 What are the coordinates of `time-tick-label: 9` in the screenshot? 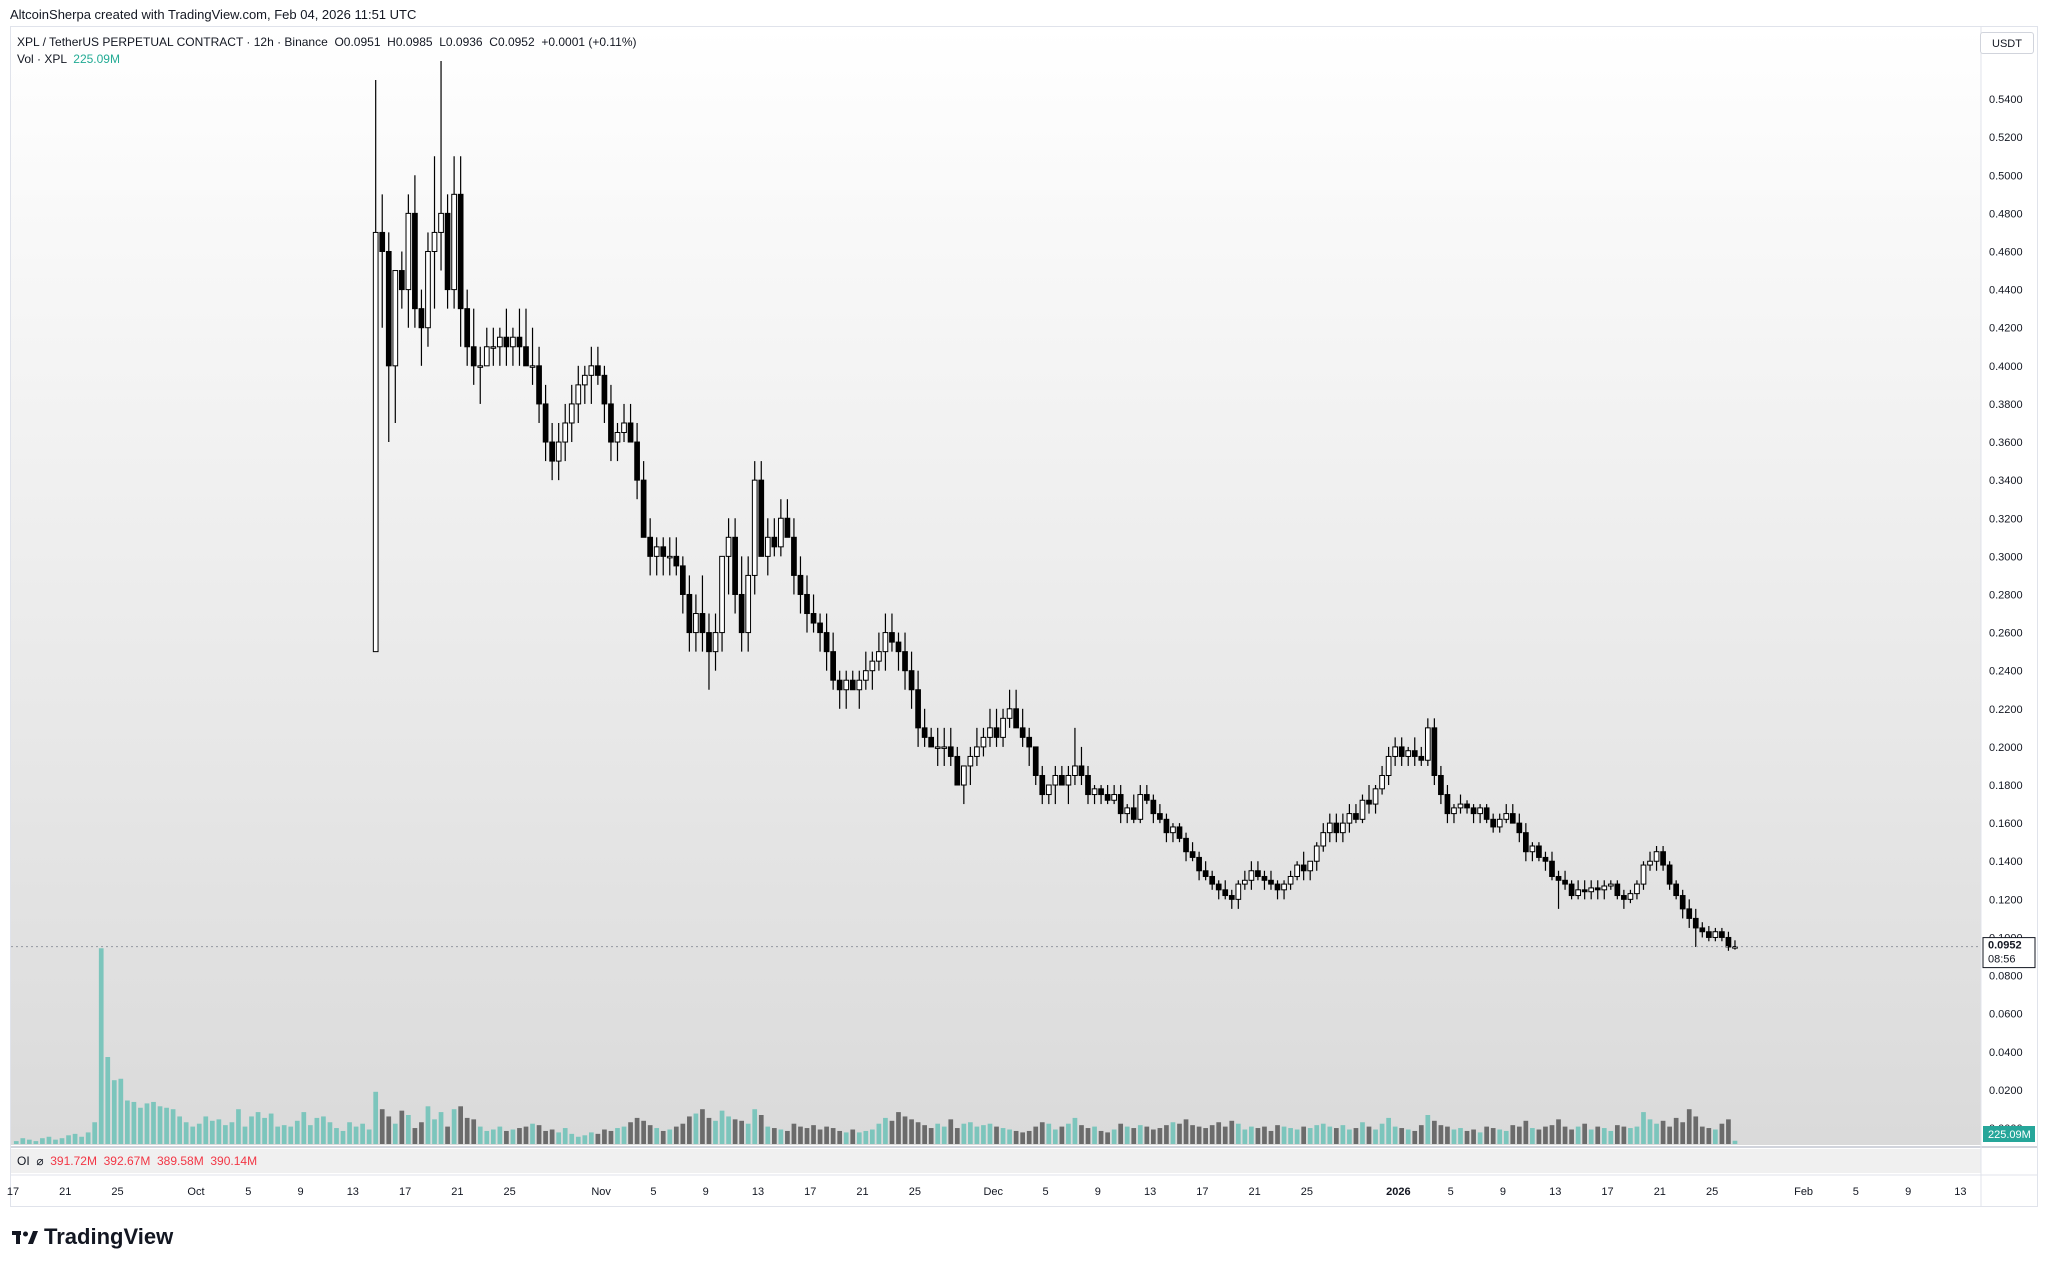 It's located at (1908, 1192).